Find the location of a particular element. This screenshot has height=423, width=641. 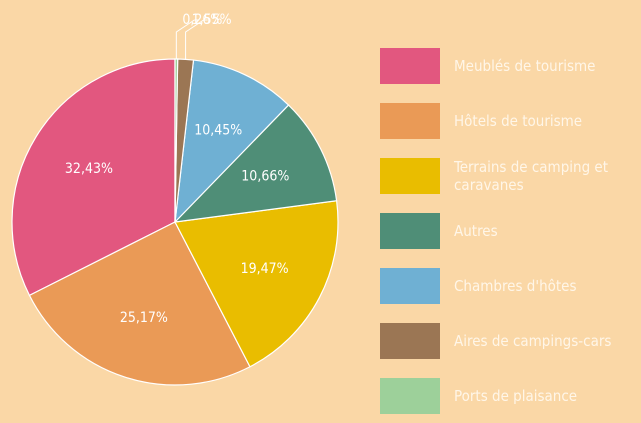

legend-label: Meublés de tourisme is located at coordinates (525, 65).